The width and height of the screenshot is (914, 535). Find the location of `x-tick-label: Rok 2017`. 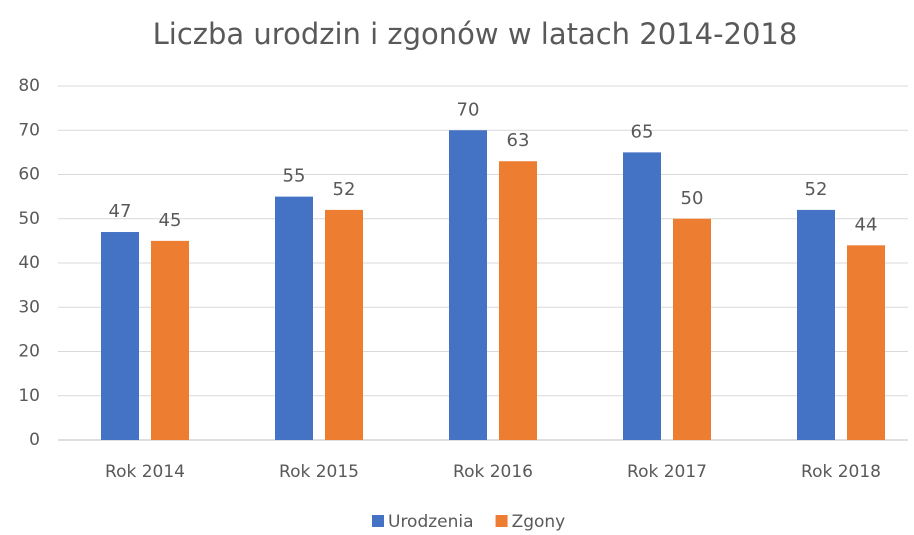

x-tick-label: Rok 2017 is located at coordinates (667, 472).